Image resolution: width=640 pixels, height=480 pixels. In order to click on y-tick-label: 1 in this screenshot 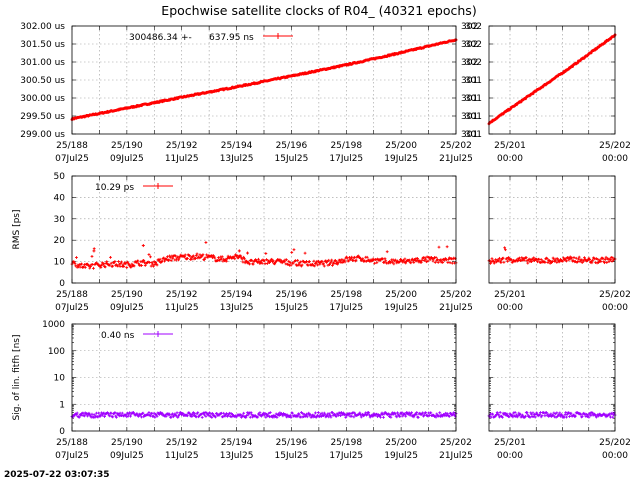, I will do `click(62, 405)`.